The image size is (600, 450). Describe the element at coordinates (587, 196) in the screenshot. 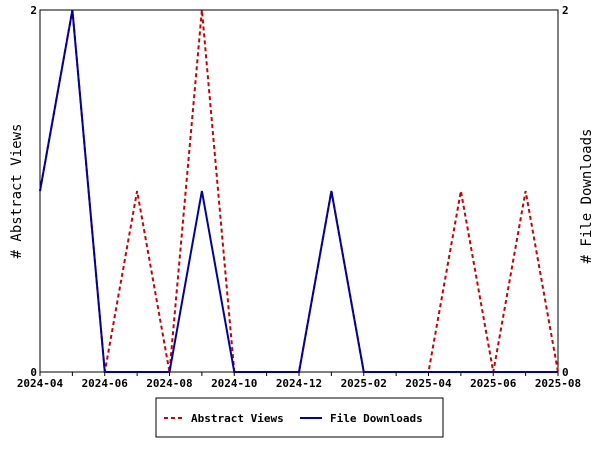

I see `y-axis-title-right: # File Downloads` at that location.